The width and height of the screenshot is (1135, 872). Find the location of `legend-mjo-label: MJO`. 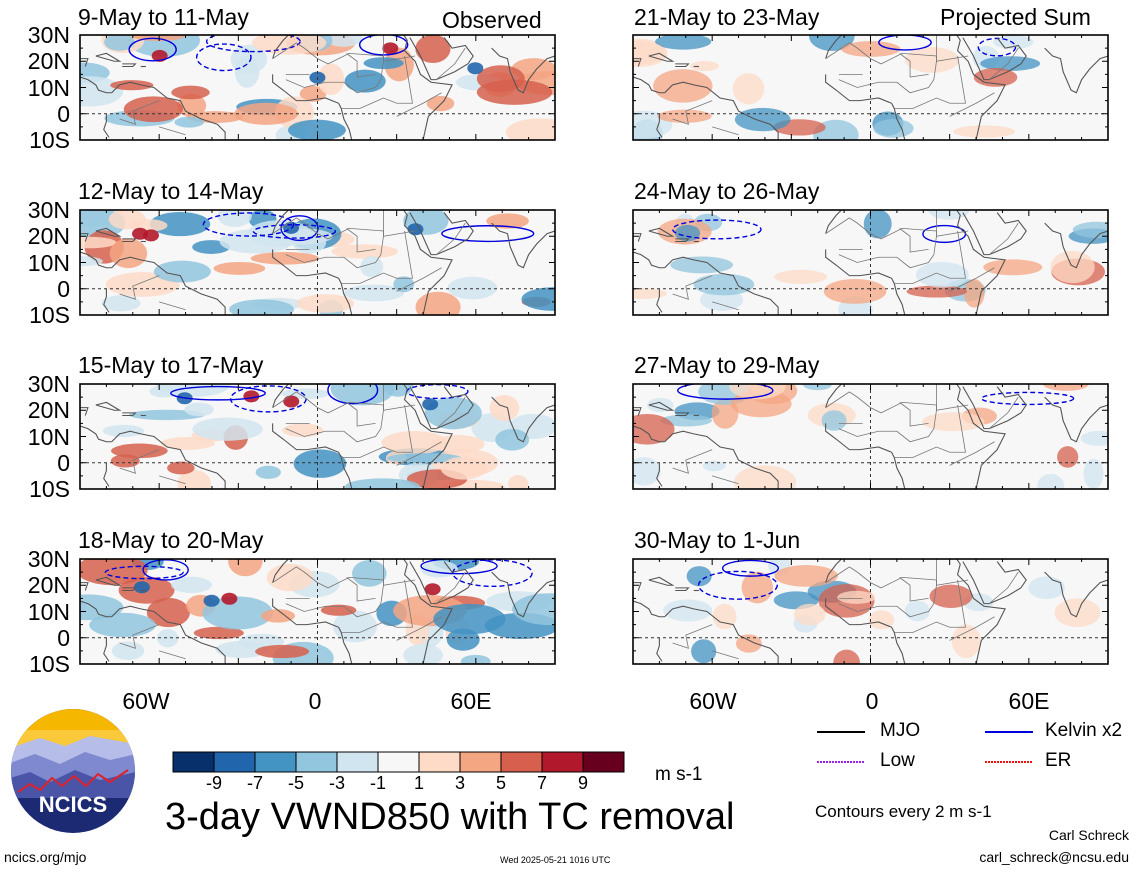

legend-mjo-label: MJO is located at coordinates (900, 730).